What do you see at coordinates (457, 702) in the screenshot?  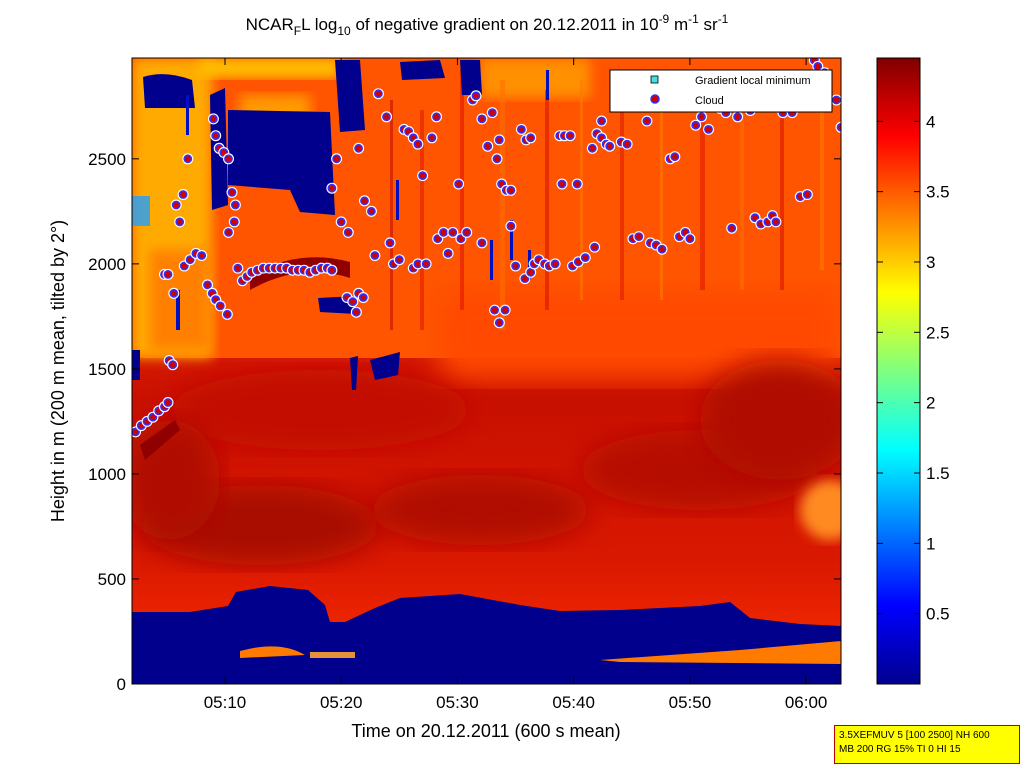 I see `x-tick-label: 05:30` at bounding box center [457, 702].